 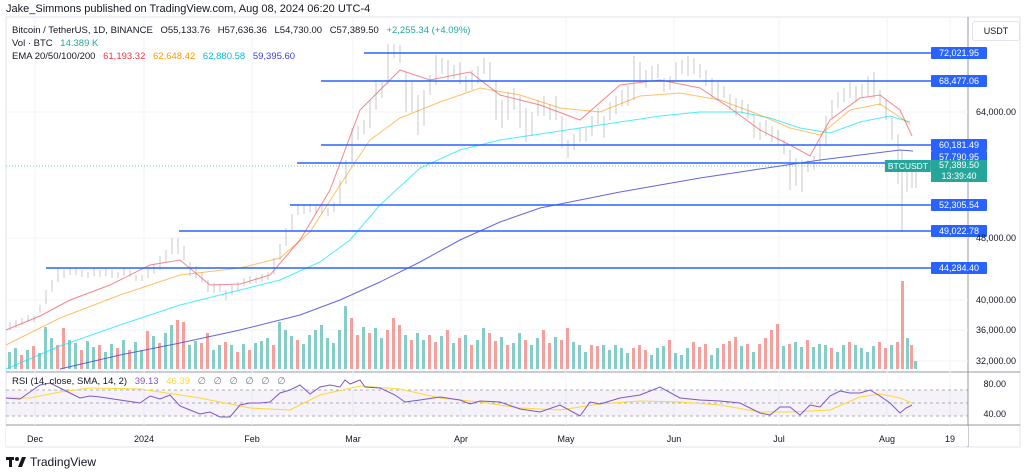 I want to click on ema200-value: 59,395.60, so click(x=274, y=56).